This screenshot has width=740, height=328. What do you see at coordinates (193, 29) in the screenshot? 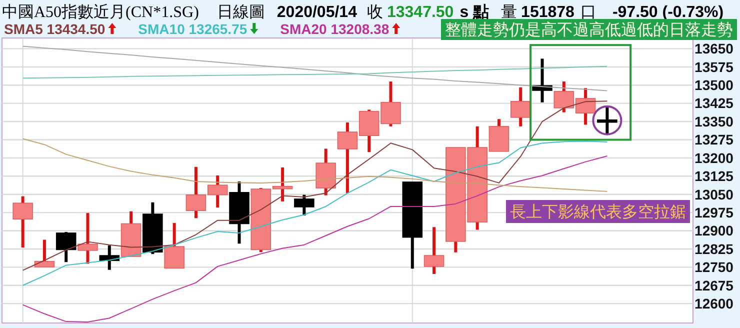
I see `text: SMA10 13265.75` at bounding box center [193, 29].